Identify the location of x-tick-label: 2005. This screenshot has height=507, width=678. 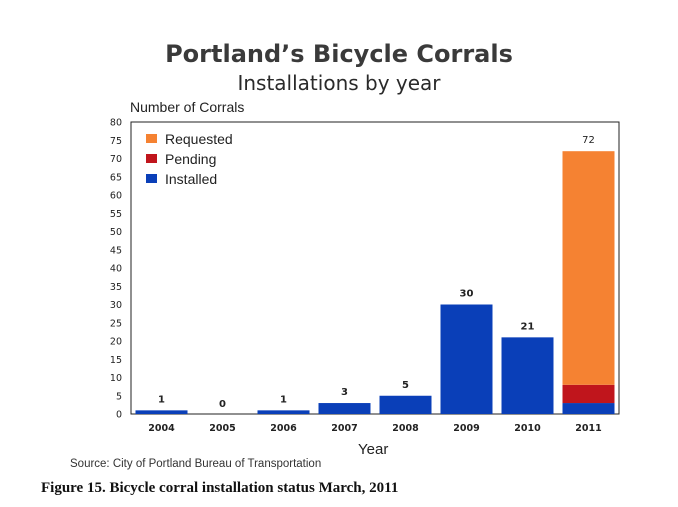
(222, 428).